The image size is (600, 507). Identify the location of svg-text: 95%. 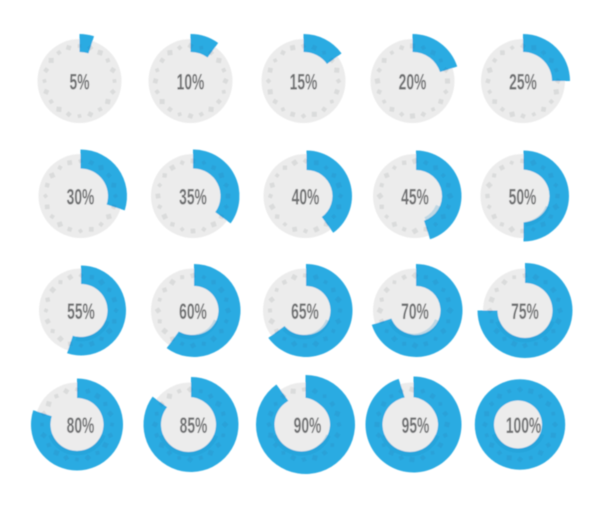
(416, 424).